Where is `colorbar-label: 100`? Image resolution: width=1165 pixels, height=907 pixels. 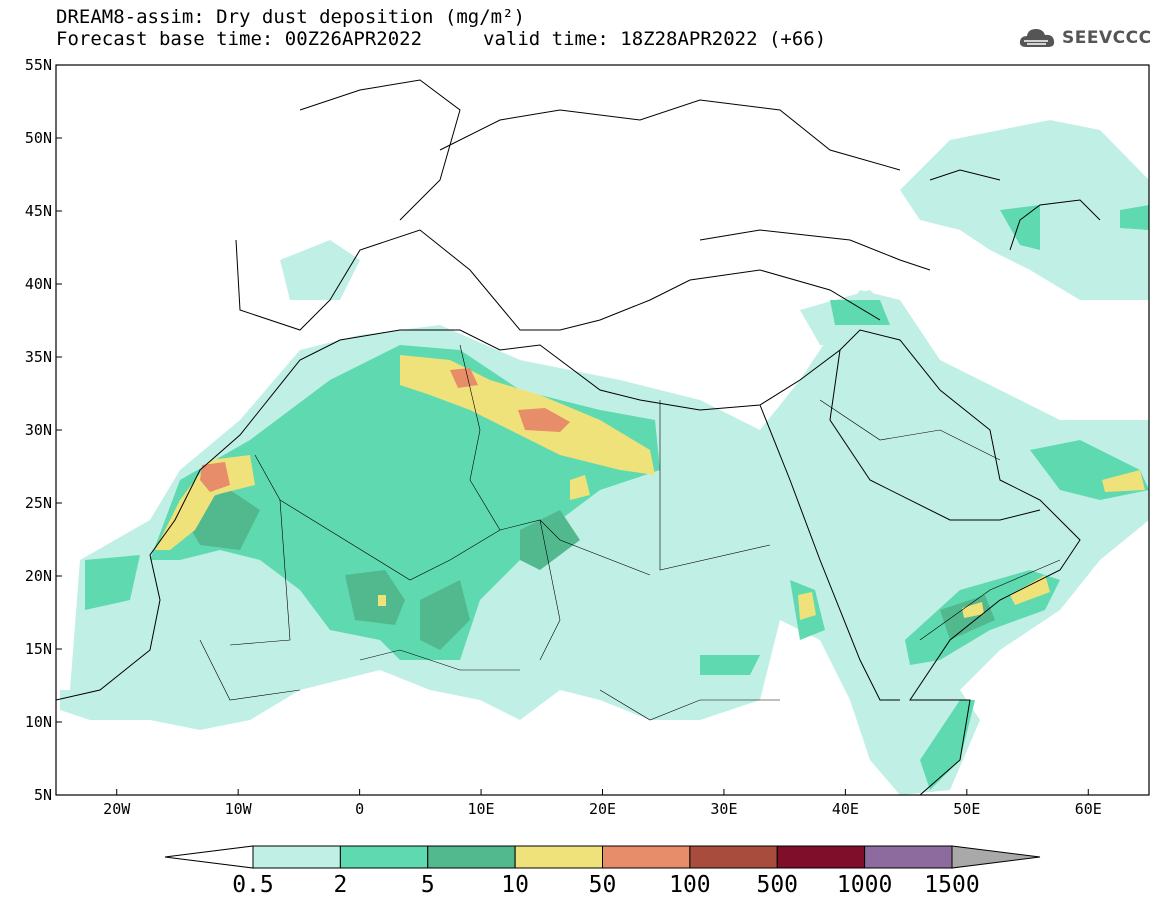
colorbar-label: 100 is located at coordinates (690, 885).